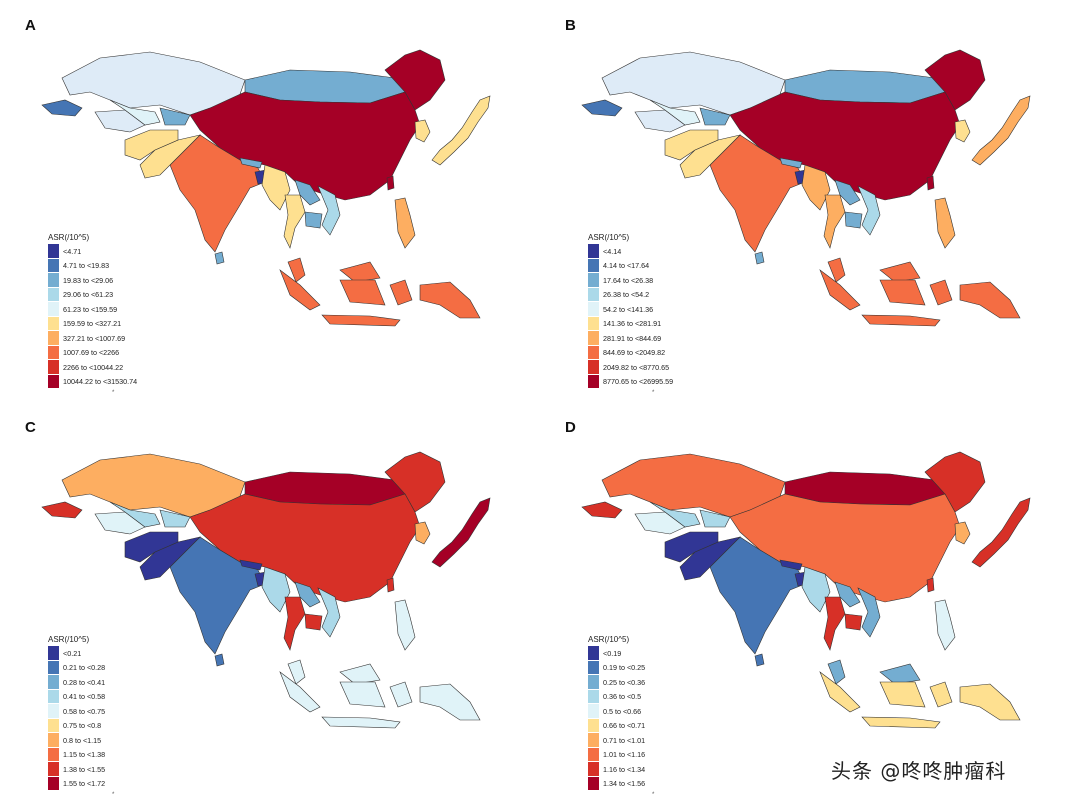 Image resolution: width=1080 pixels, height=803 pixels. I want to click on legend-label: 0.66 to <0.71, so click(624, 726).